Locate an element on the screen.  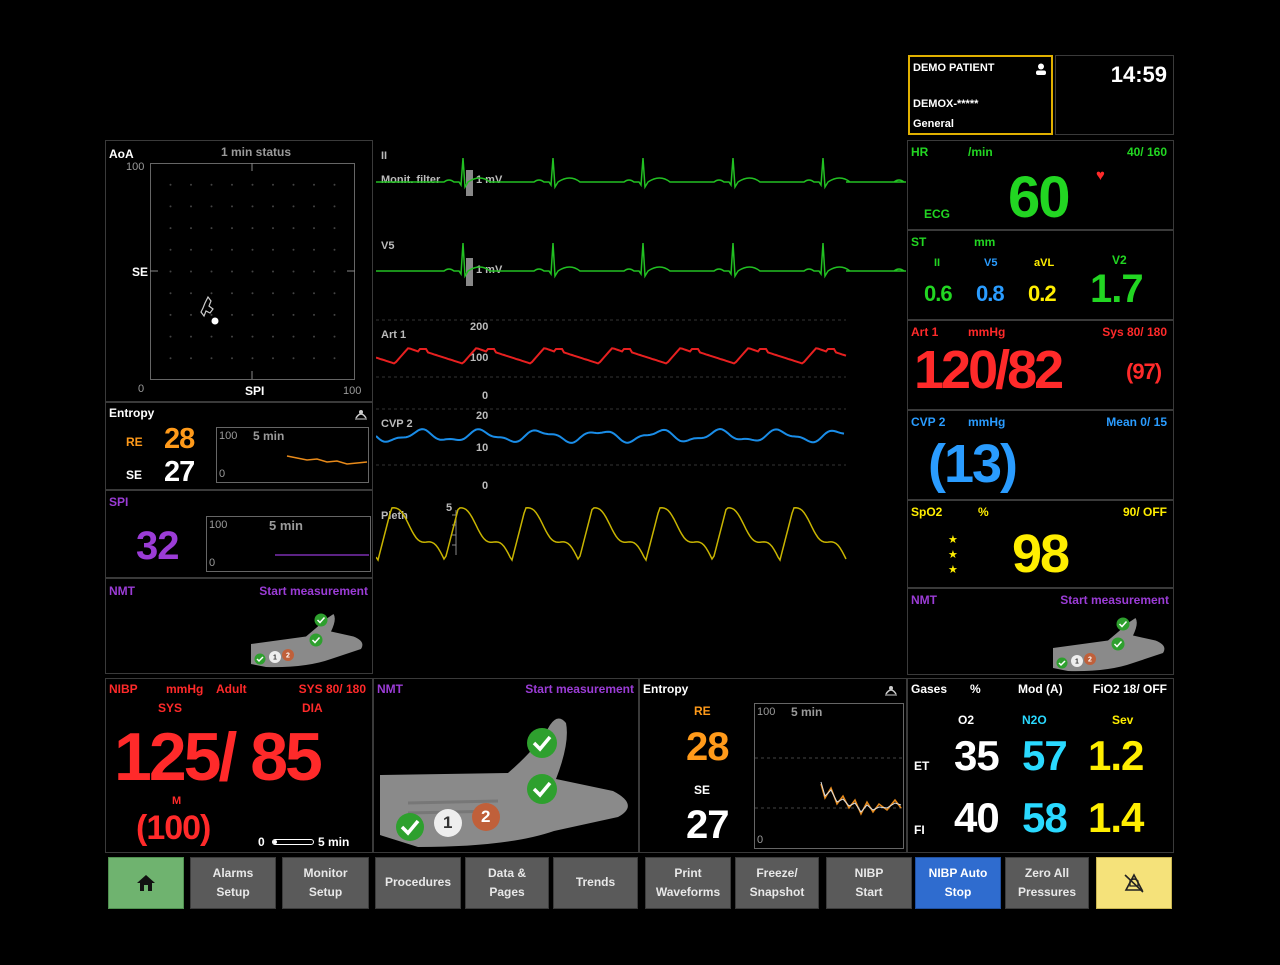
spo2-limits: 90/ OFF is located at coordinates (1144, 512).